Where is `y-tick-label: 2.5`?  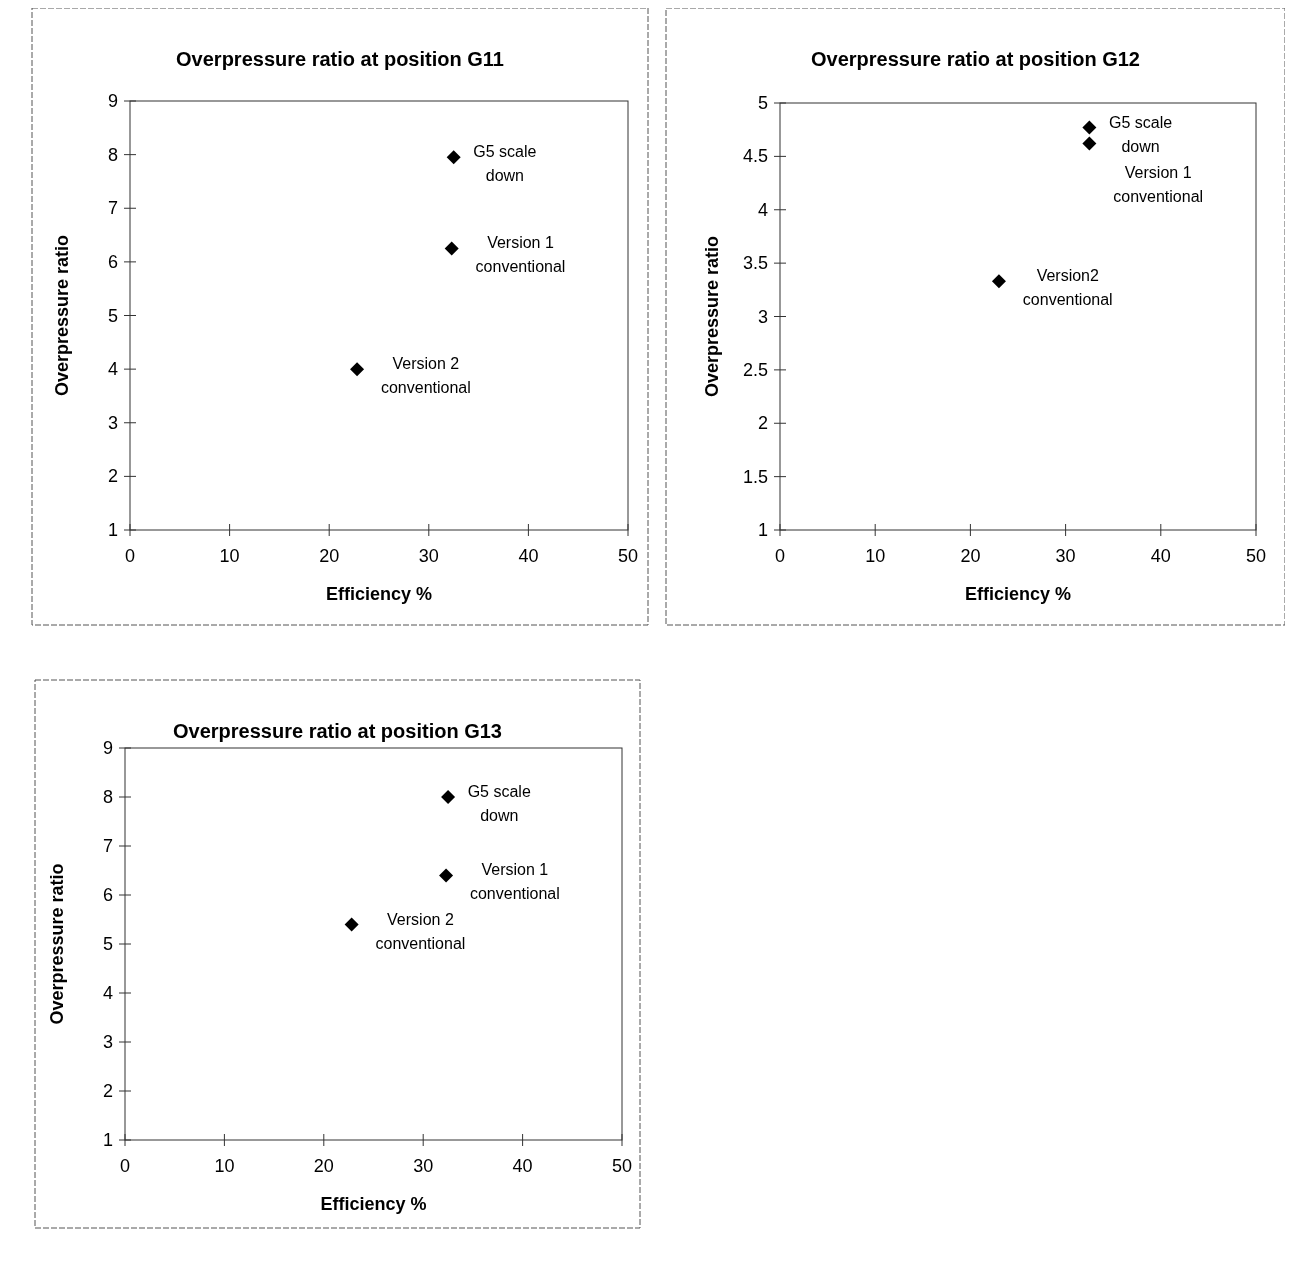
y-tick-label: 2.5 is located at coordinates (755, 369).